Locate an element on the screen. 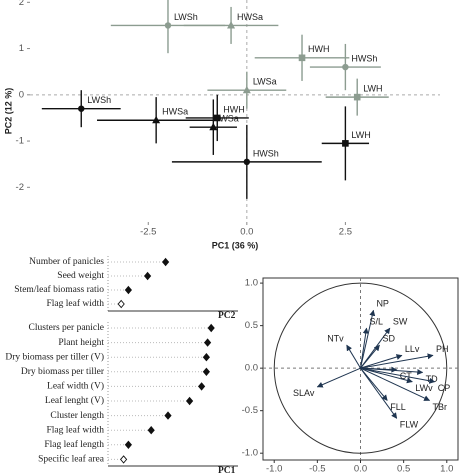 This screenshot has height=474, width=474. loading-label: PH is located at coordinates (442, 349).